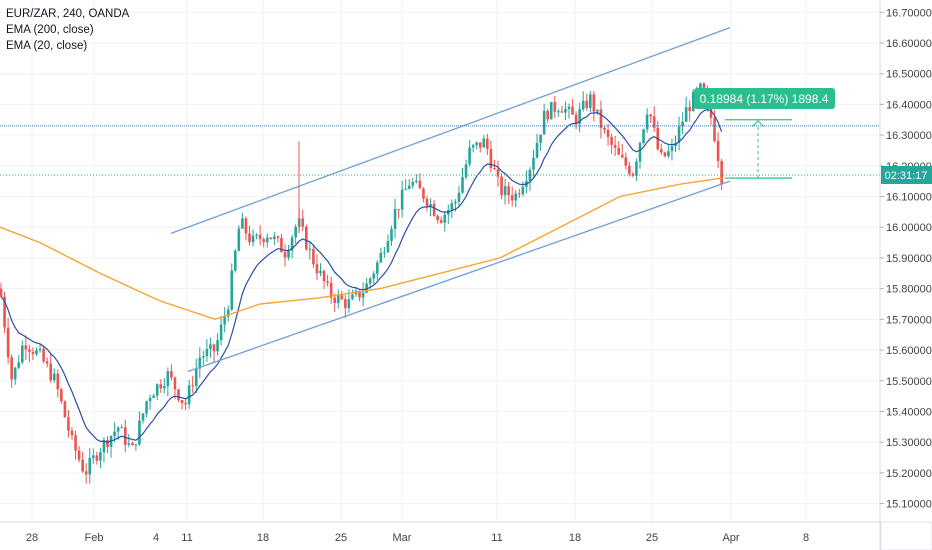 The width and height of the screenshot is (932, 550). What do you see at coordinates (402, 538) in the screenshot?
I see `x-tick-label: Mar` at bounding box center [402, 538].